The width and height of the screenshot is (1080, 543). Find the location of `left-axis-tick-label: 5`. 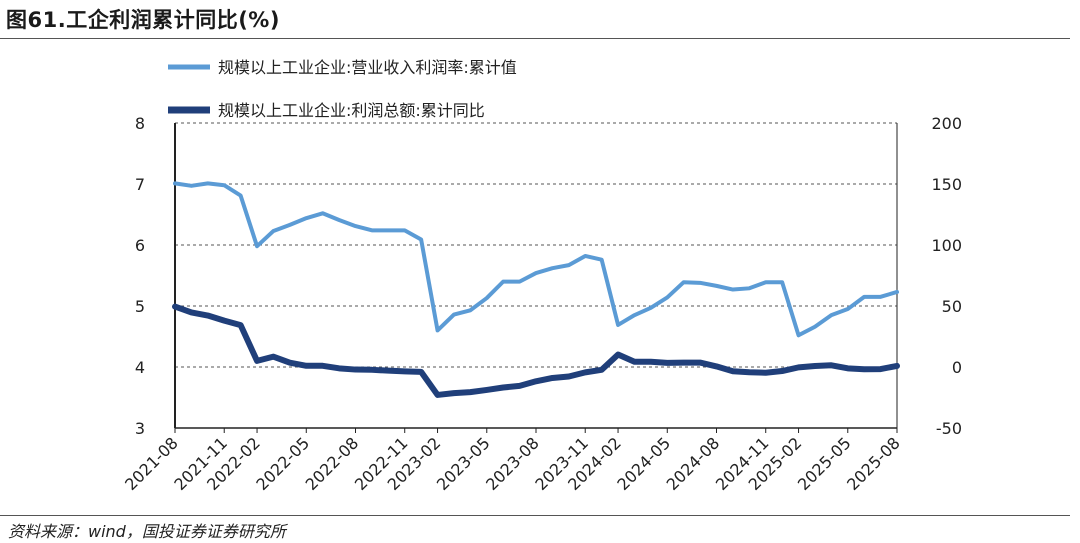

left-axis-tick-label: 5 is located at coordinates (140, 306).